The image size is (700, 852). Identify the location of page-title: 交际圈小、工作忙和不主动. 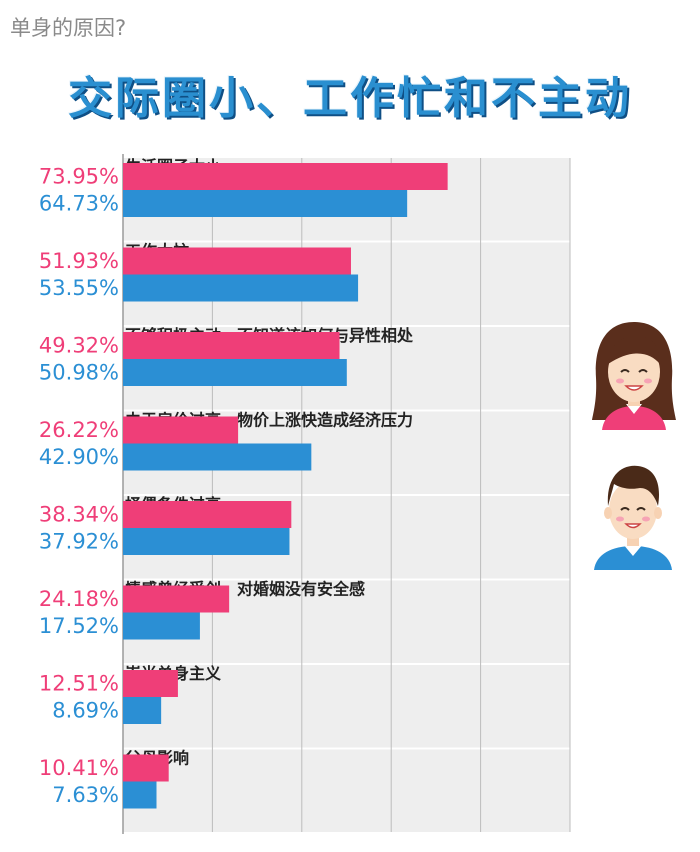
(350, 98).